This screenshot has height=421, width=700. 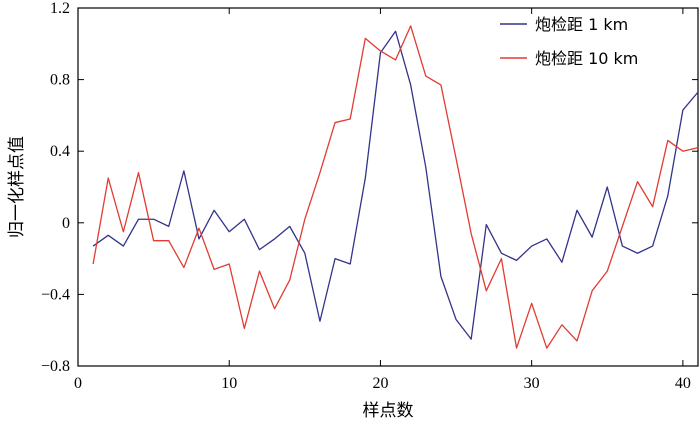 What do you see at coordinates (683, 383) in the screenshot?
I see `x-tick-label: 40` at bounding box center [683, 383].